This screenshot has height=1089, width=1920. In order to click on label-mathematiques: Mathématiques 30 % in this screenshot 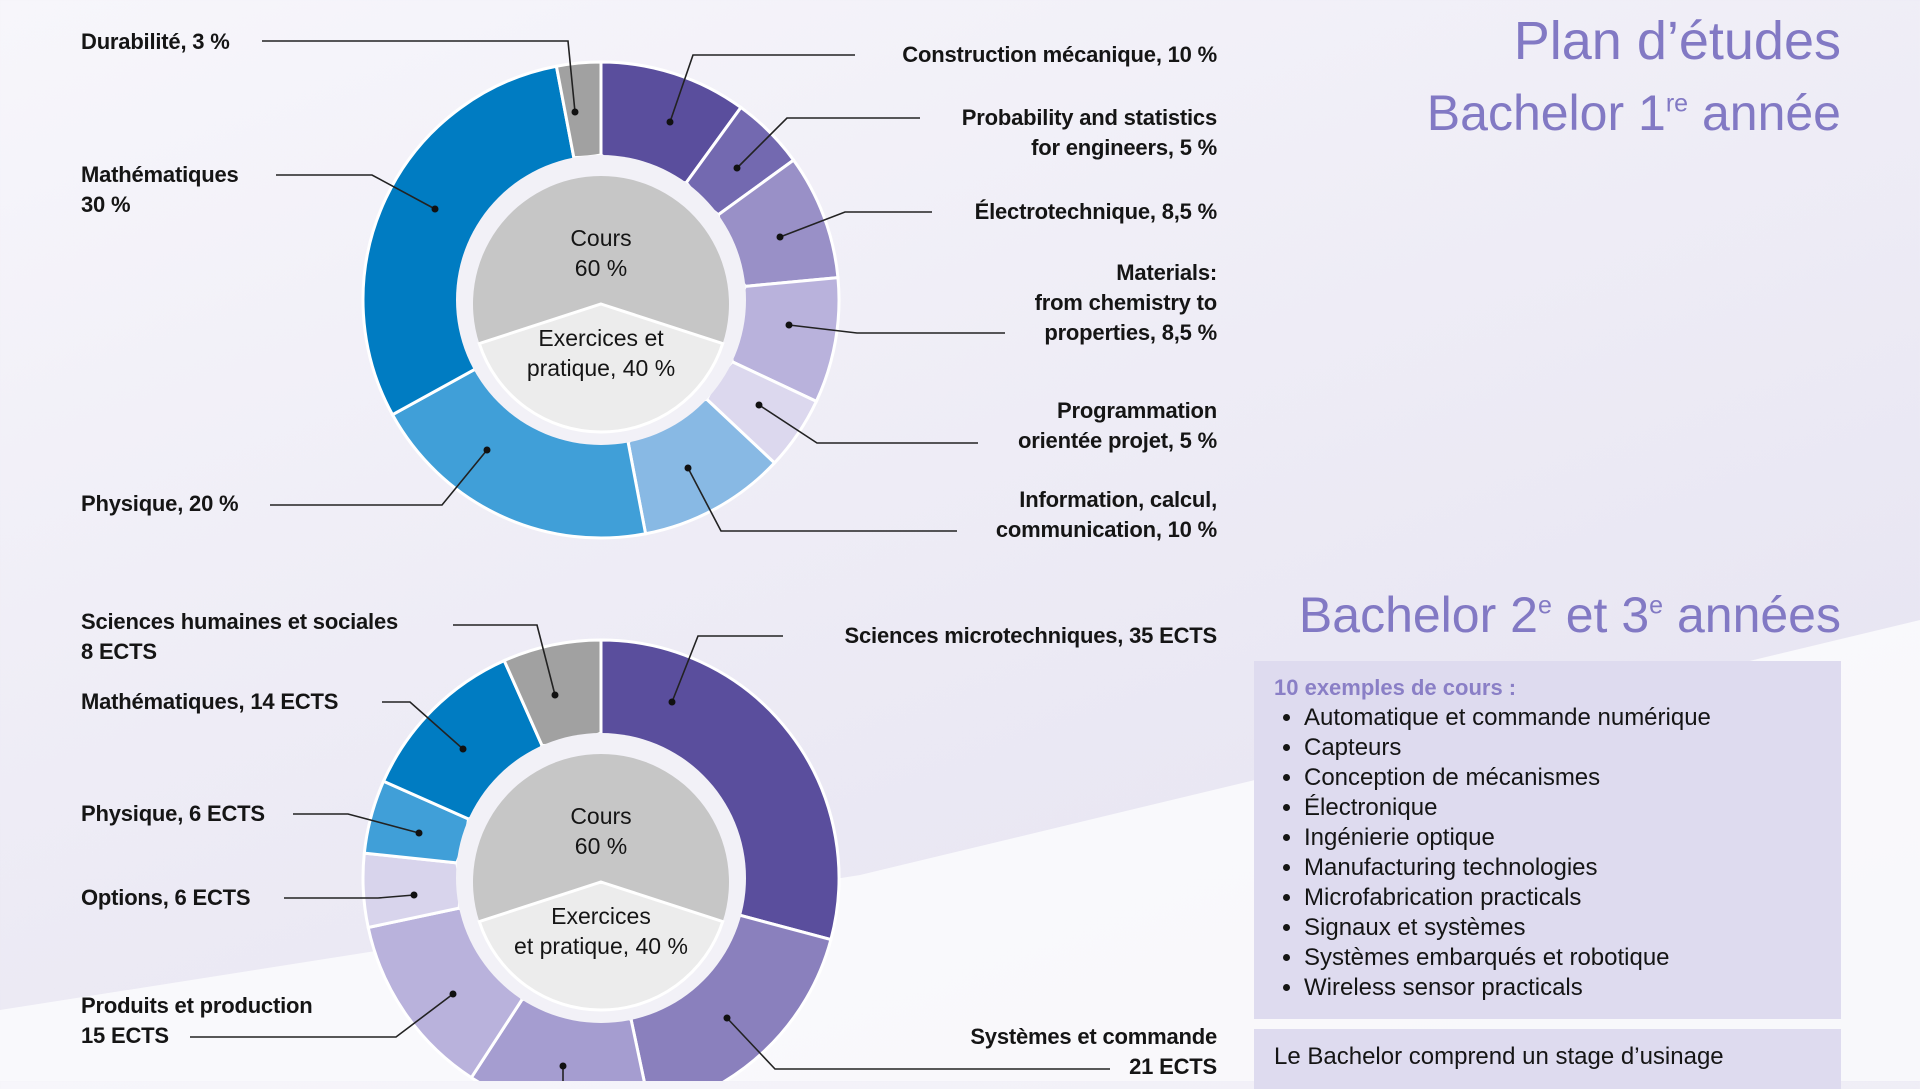, I will do `click(160, 189)`.